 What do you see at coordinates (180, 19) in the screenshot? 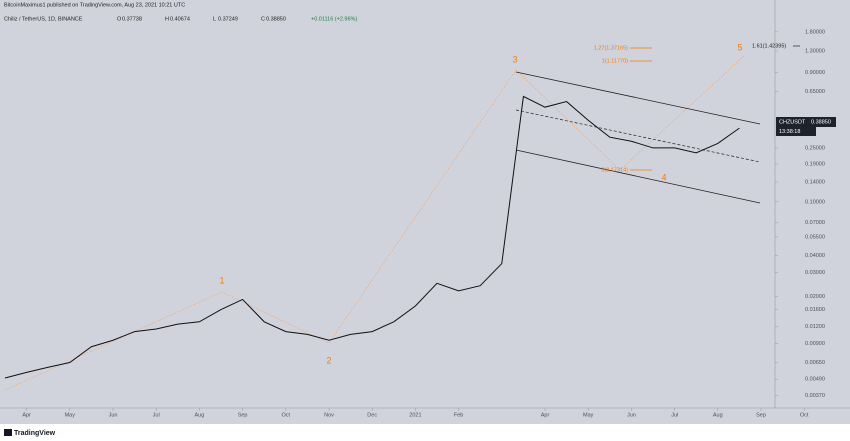
I see `ohlc-value: 0.40674` at bounding box center [180, 19].